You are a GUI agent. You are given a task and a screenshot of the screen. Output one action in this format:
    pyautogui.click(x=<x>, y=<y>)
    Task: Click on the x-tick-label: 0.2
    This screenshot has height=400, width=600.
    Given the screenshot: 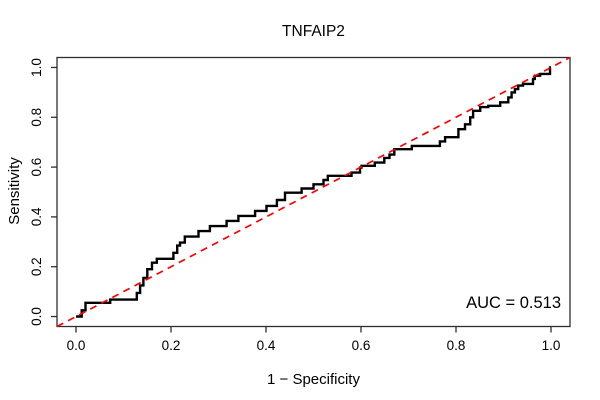 What is the action you would take?
    pyautogui.click(x=171, y=345)
    